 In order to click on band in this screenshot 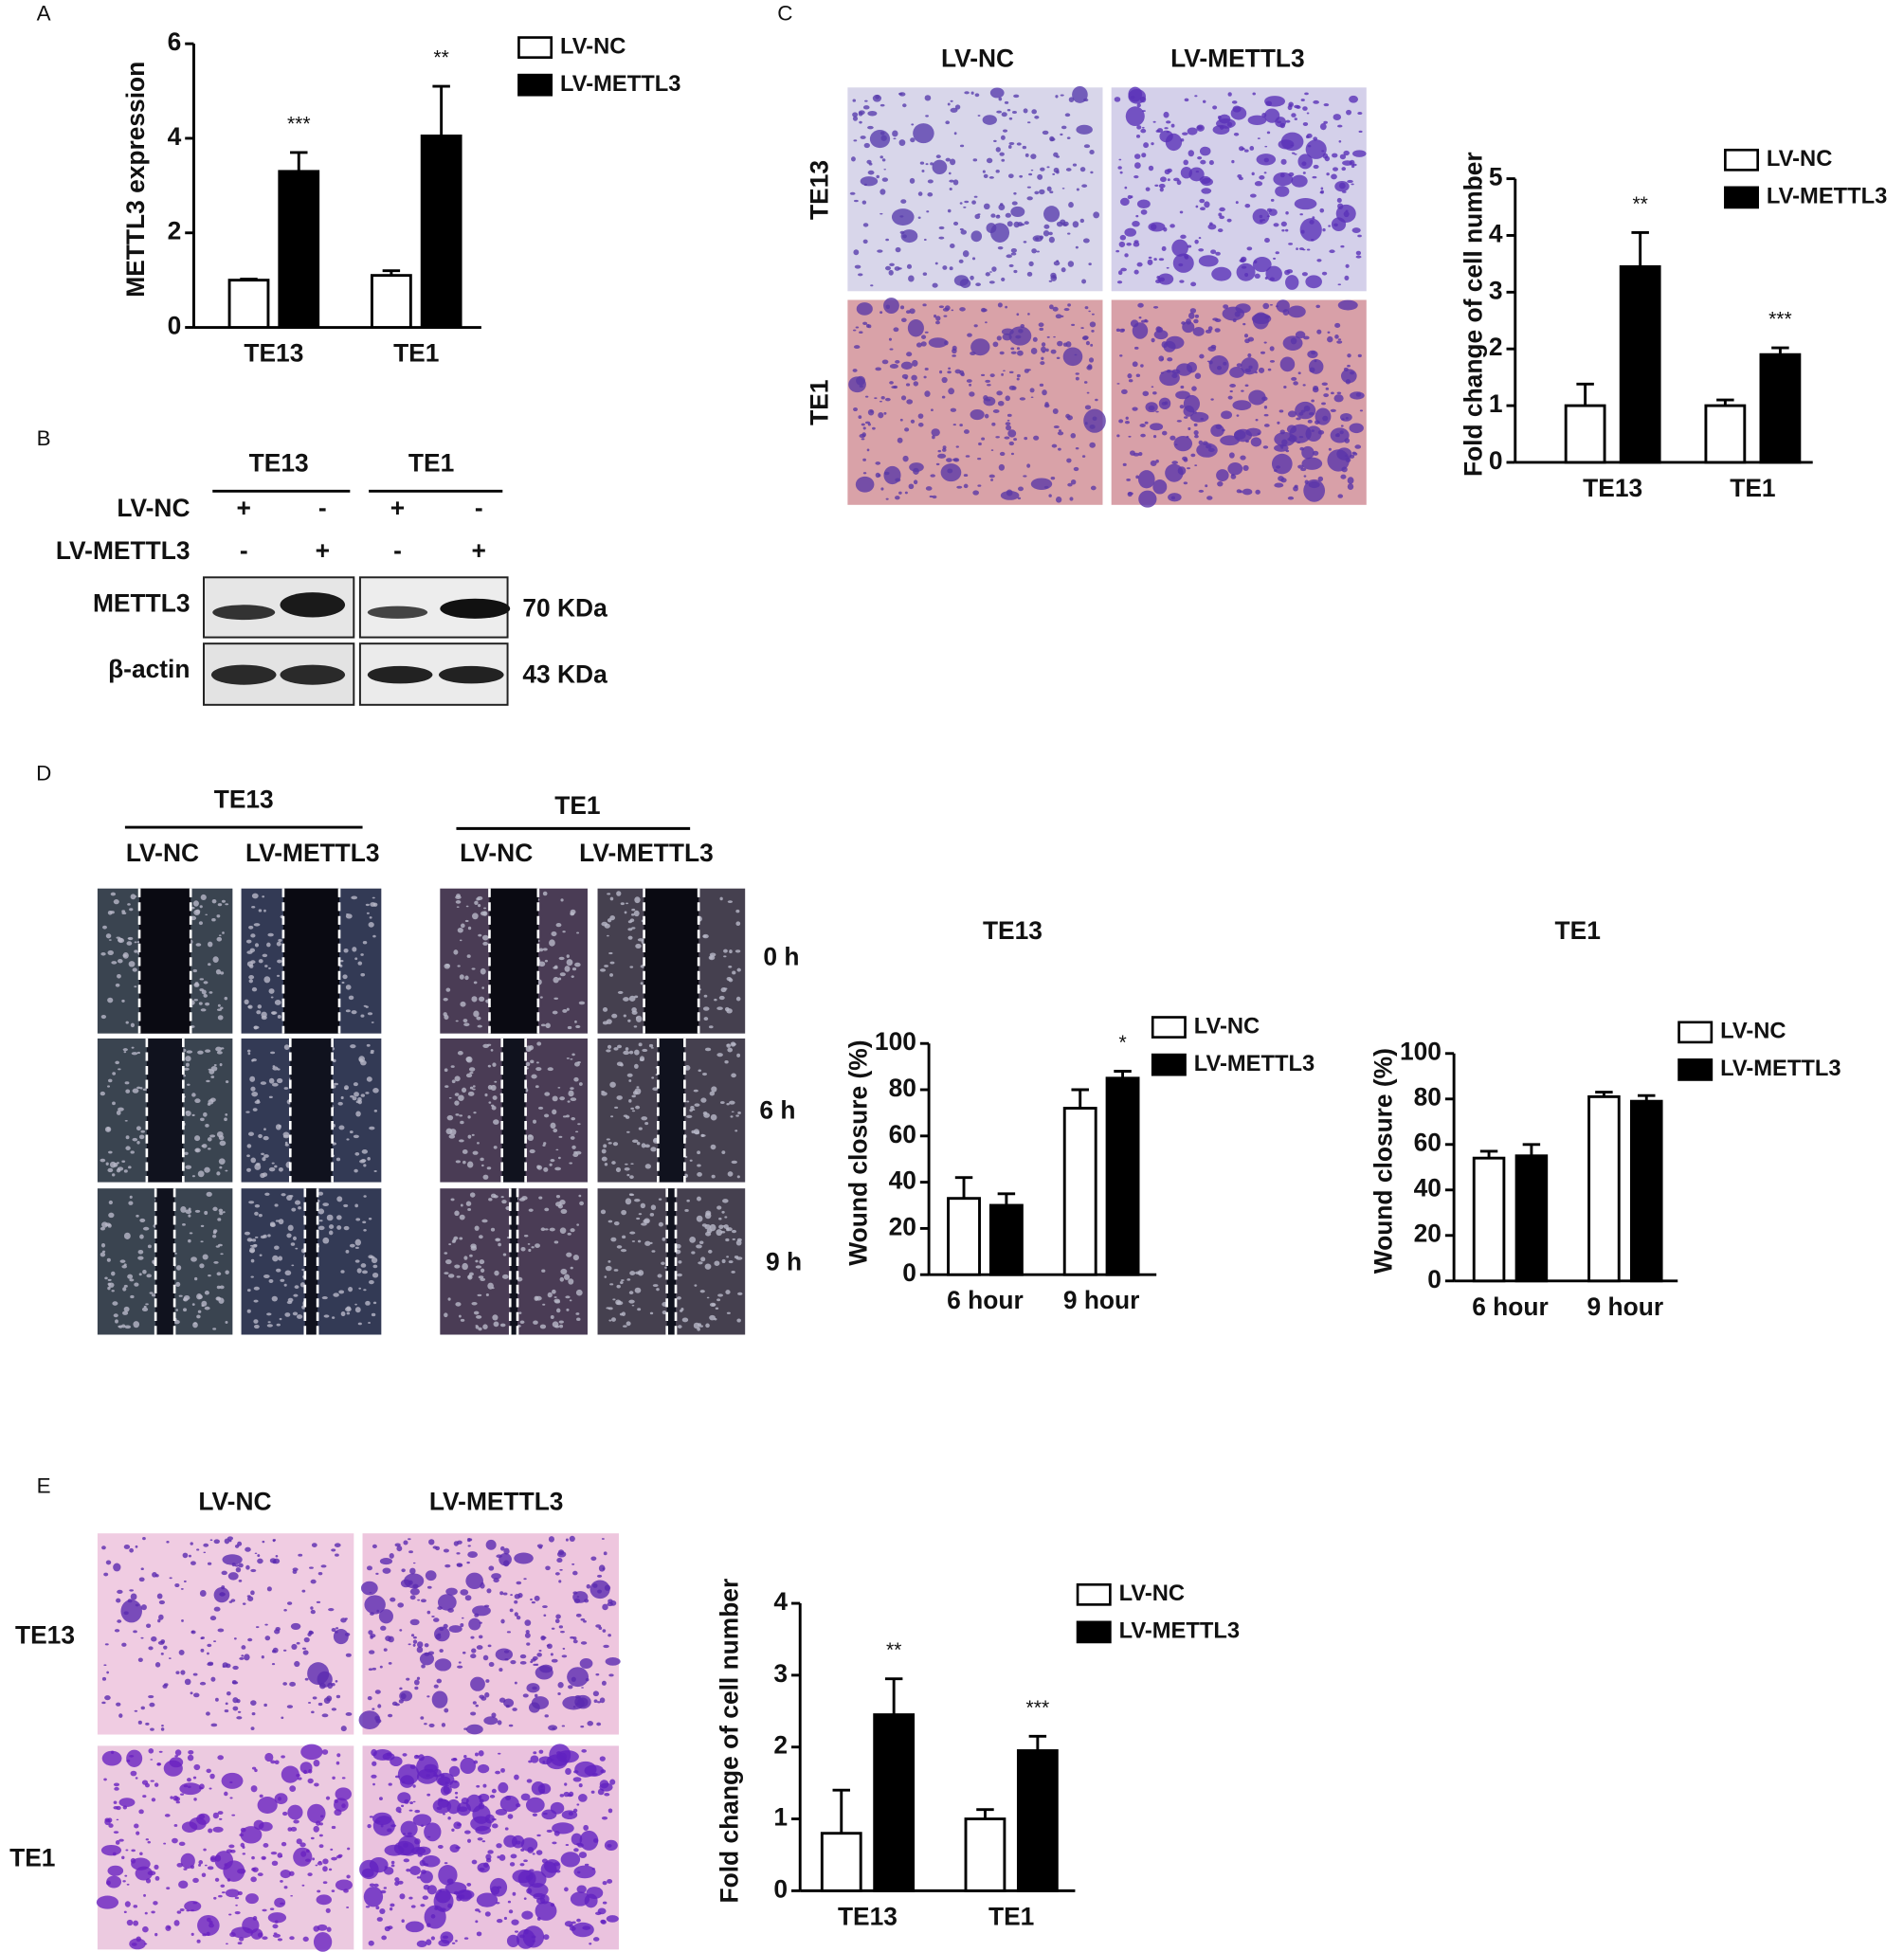, I will do `click(313, 605)`.